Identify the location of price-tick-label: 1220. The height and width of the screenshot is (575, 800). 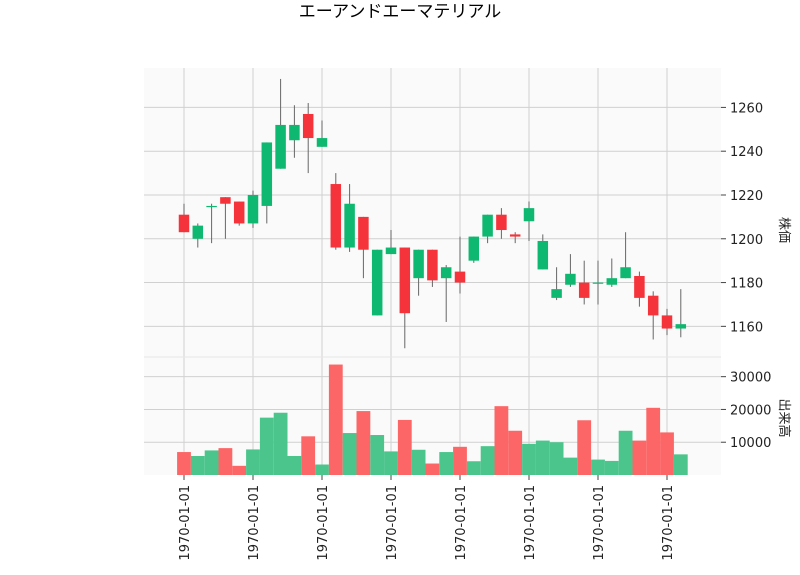
(746, 196).